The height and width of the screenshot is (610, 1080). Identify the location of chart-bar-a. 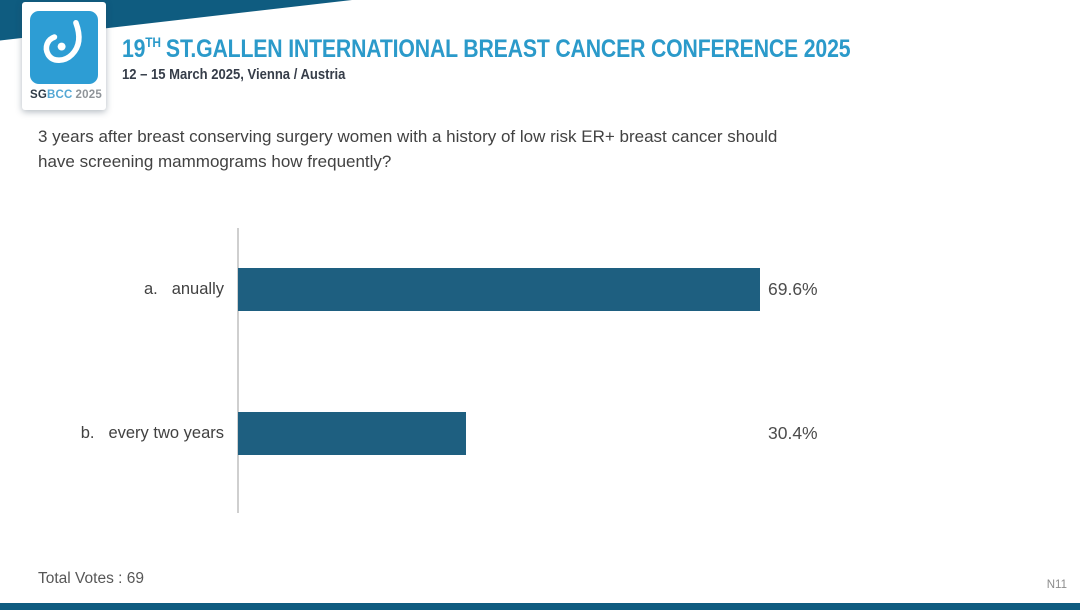
(499, 289).